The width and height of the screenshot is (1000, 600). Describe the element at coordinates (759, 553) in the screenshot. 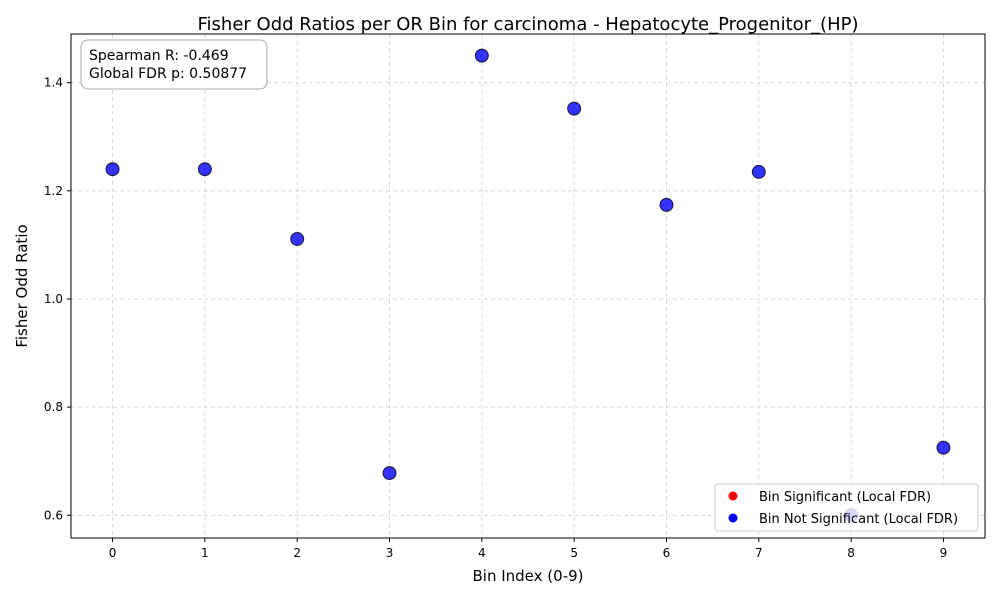

I see `x-tick-label: 7` at that location.